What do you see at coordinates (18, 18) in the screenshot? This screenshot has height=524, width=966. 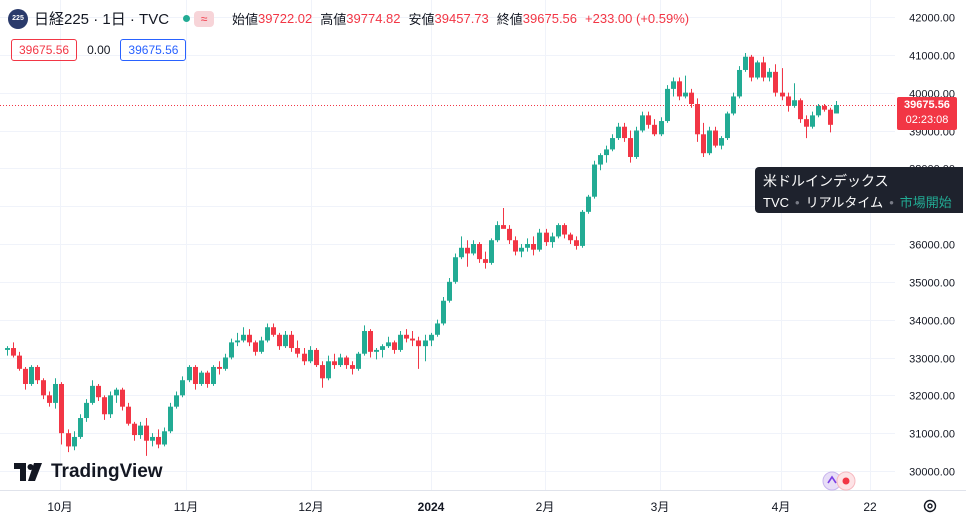 I see `symbol-badge: 225` at bounding box center [18, 18].